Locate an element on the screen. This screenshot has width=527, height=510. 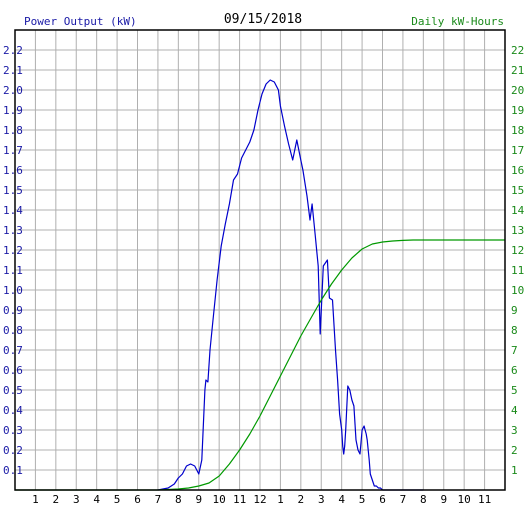
left-tick-label: 0.5 is located at coordinates (13, 390).